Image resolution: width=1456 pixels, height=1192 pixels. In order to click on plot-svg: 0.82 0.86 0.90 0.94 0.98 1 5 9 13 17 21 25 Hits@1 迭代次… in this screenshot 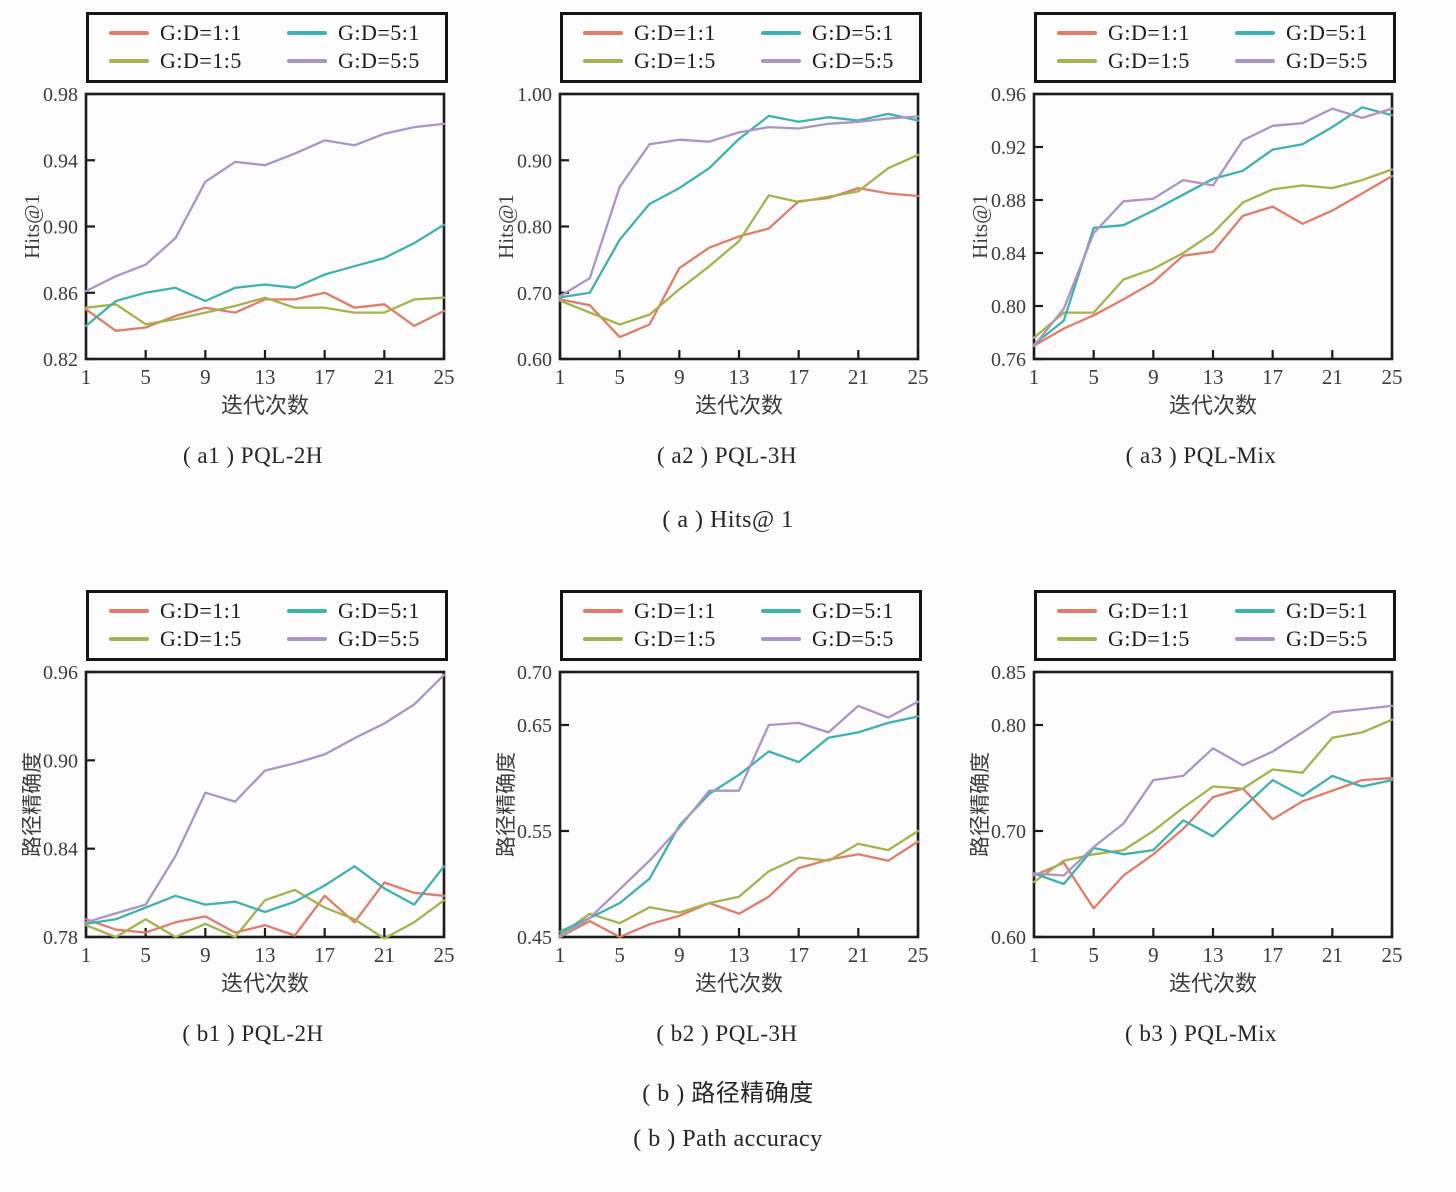, I will do `click(237, 251)`.